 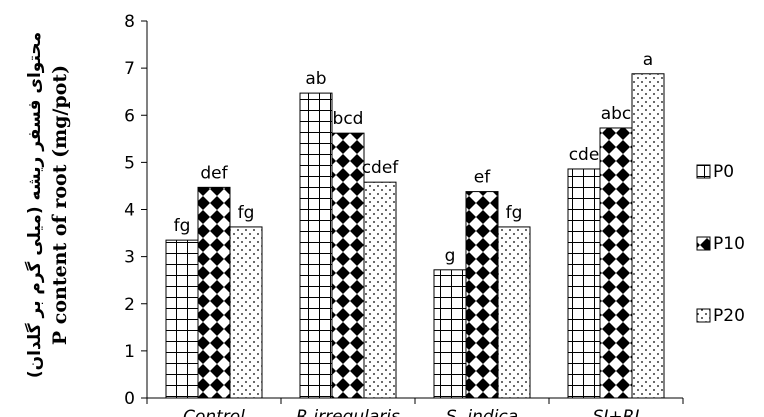 I want to click on category-labels: Control R.irregularis S. indica SI+RI, so click(x=411, y=412).